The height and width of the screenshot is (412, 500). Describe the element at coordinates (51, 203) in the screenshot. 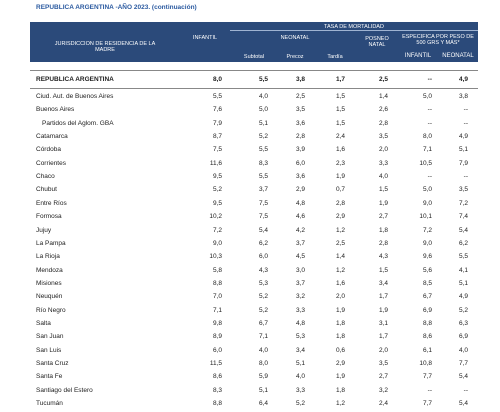

I see `row-label: Entre Ríos` at that location.